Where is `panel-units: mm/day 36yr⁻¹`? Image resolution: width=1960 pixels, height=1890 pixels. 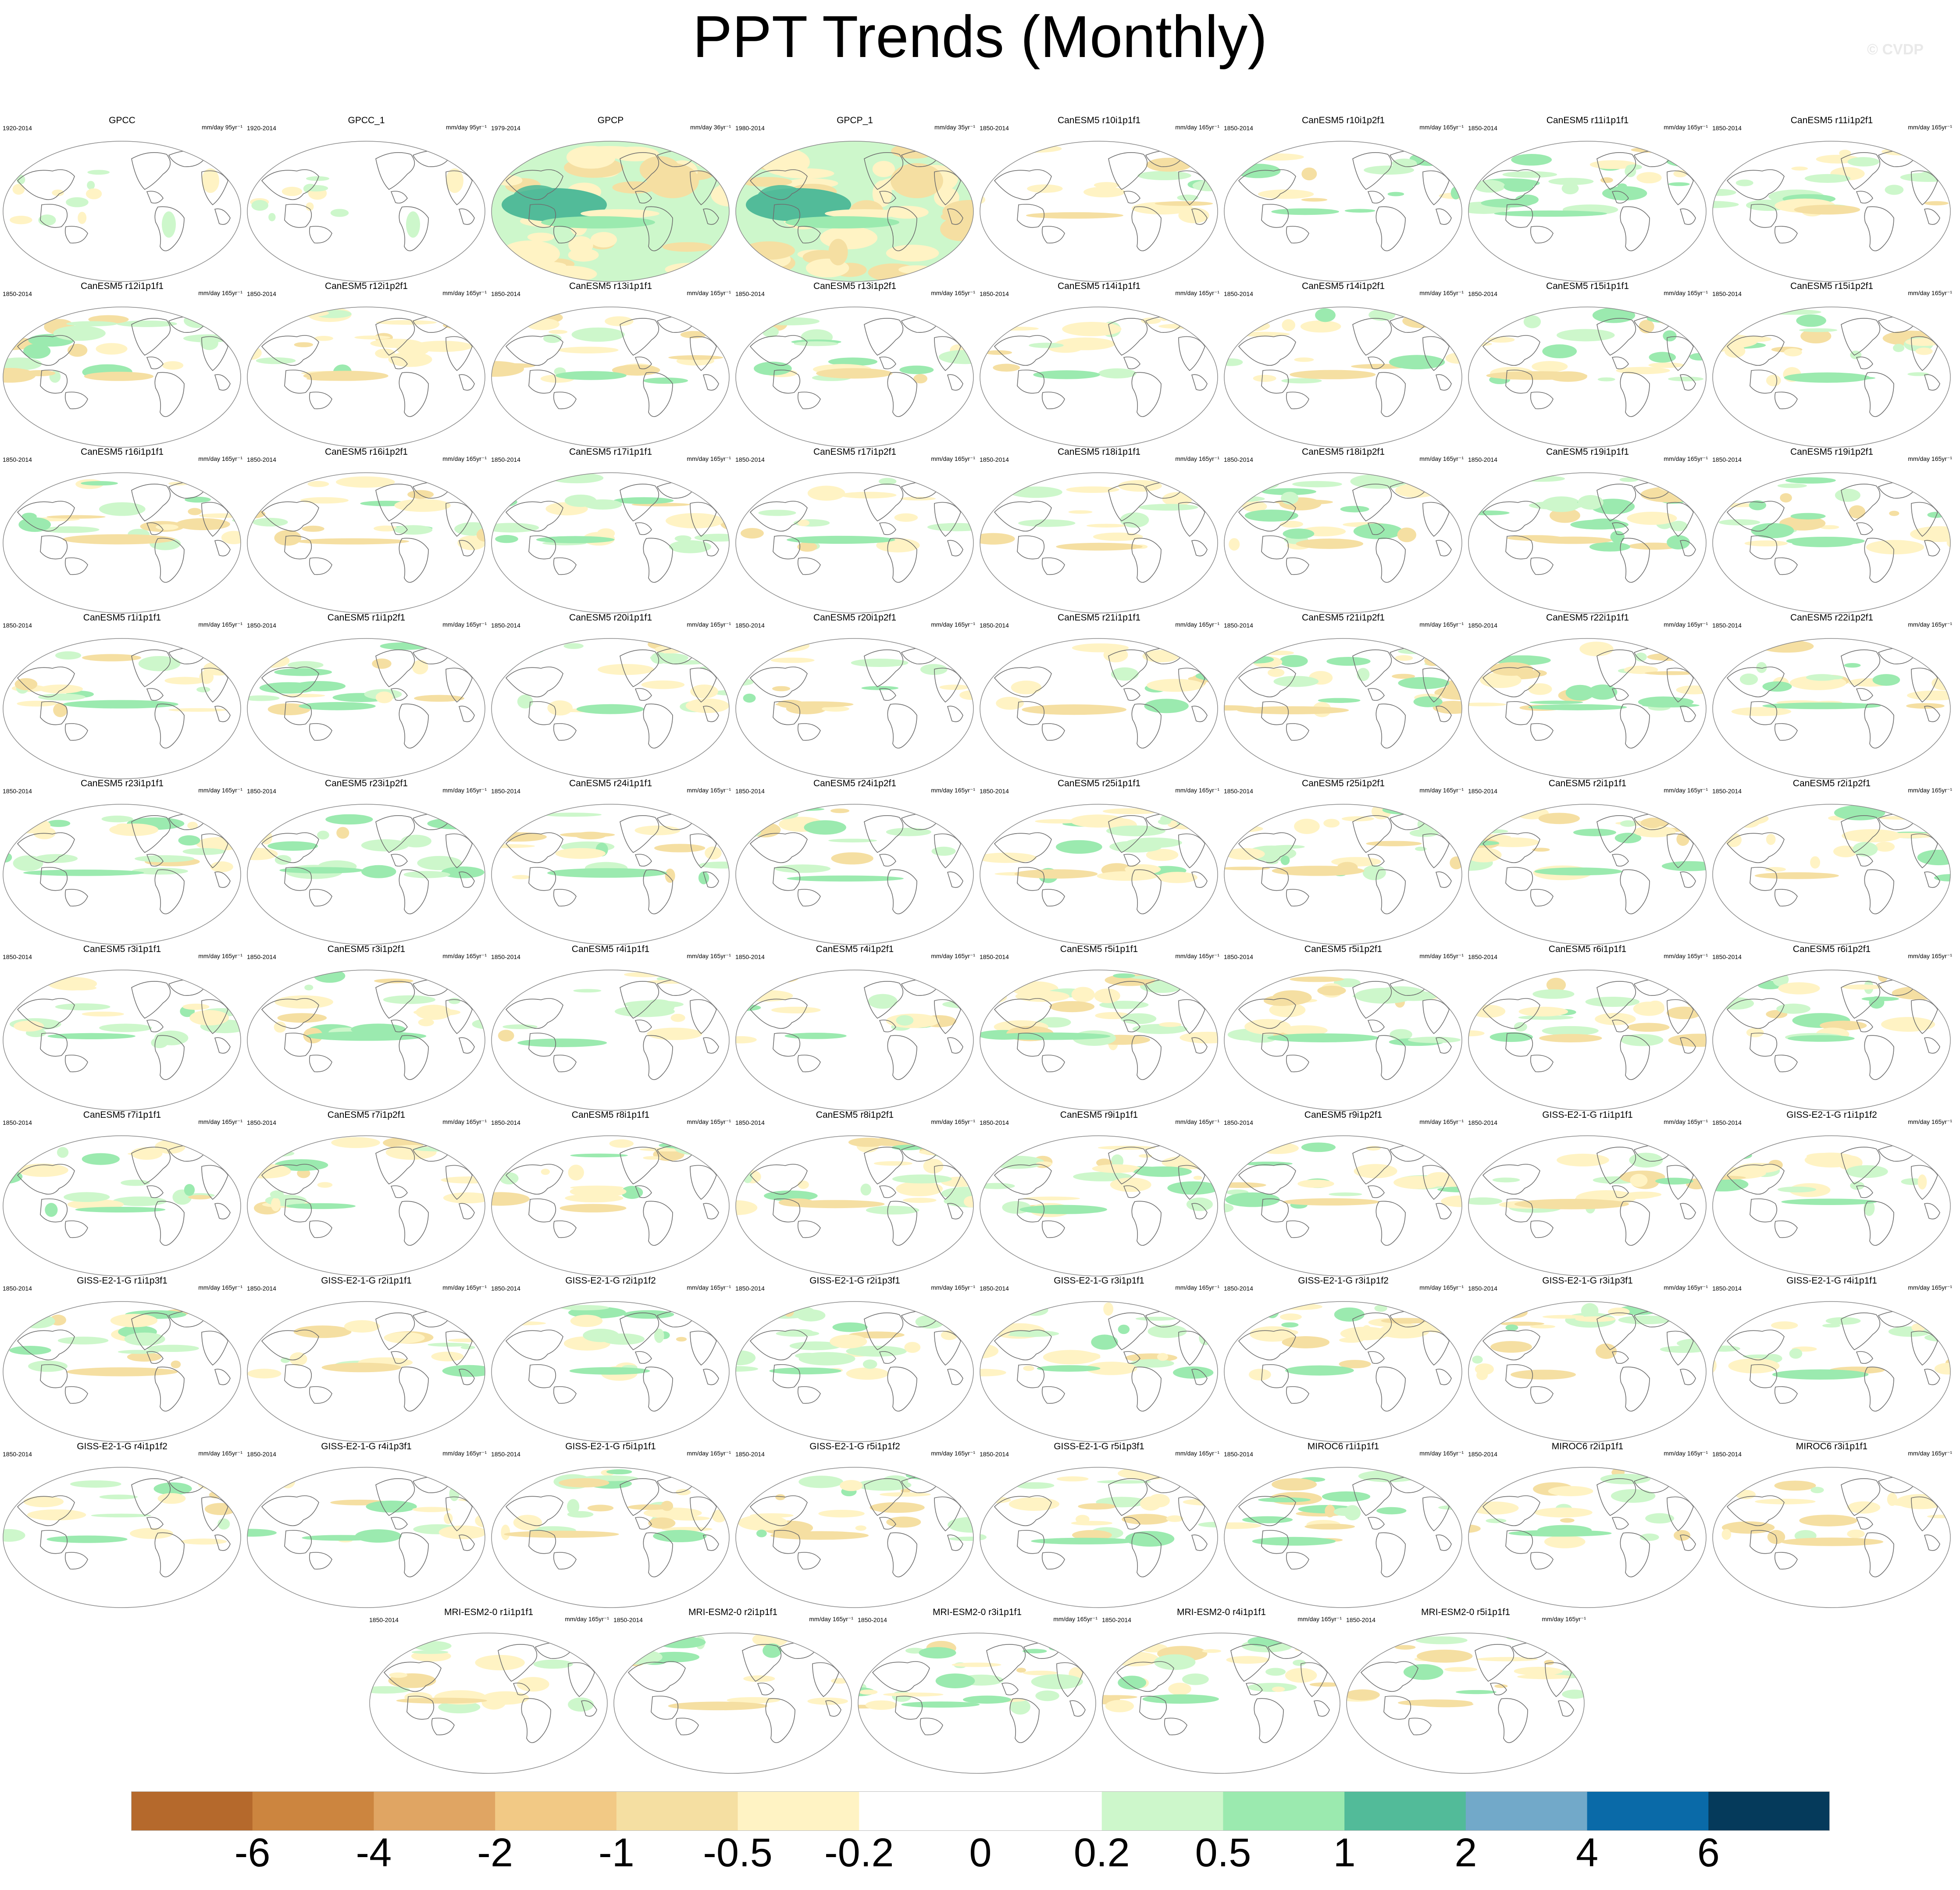 panel-units: mm/day 36yr⁻¹ is located at coordinates (710, 127).